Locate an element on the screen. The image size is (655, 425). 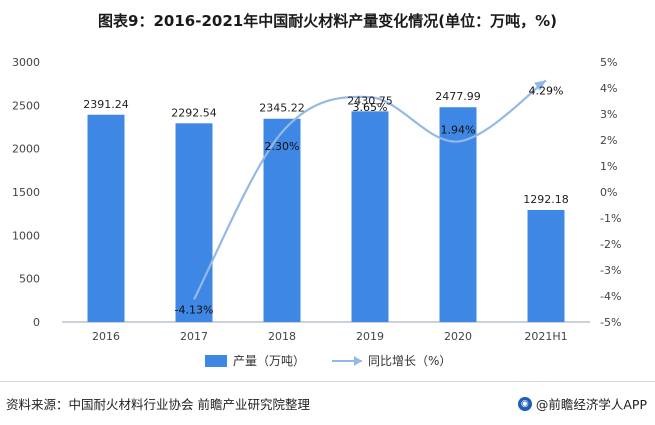
y-right-tick-label: 3% is located at coordinates (608, 114).